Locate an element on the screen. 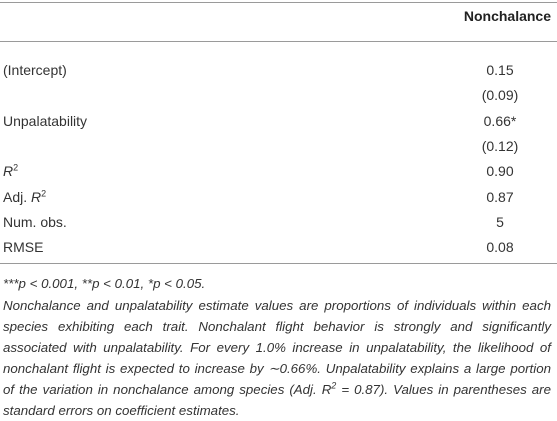  label-text: Unpalatability is located at coordinates (45, 120).